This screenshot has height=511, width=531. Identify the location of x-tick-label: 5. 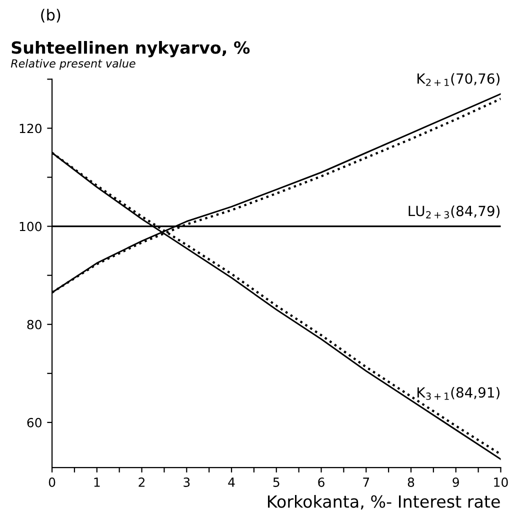
(276, 482).